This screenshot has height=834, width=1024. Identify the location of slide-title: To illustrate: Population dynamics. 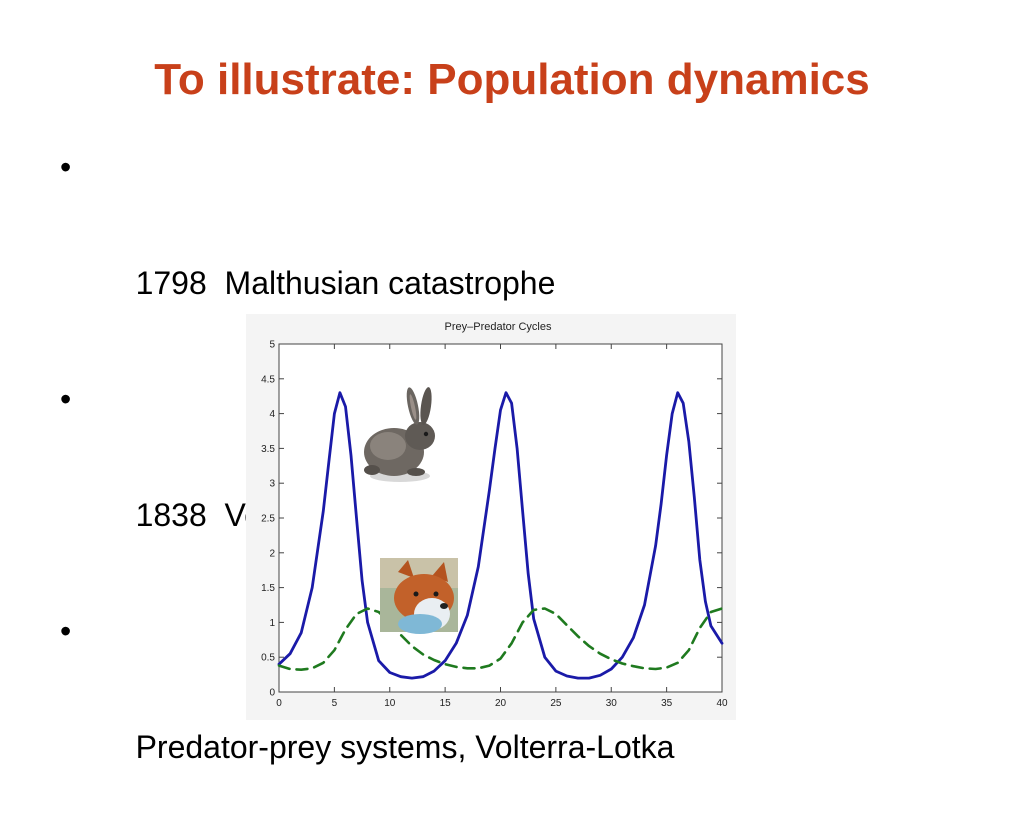
(512, 79).